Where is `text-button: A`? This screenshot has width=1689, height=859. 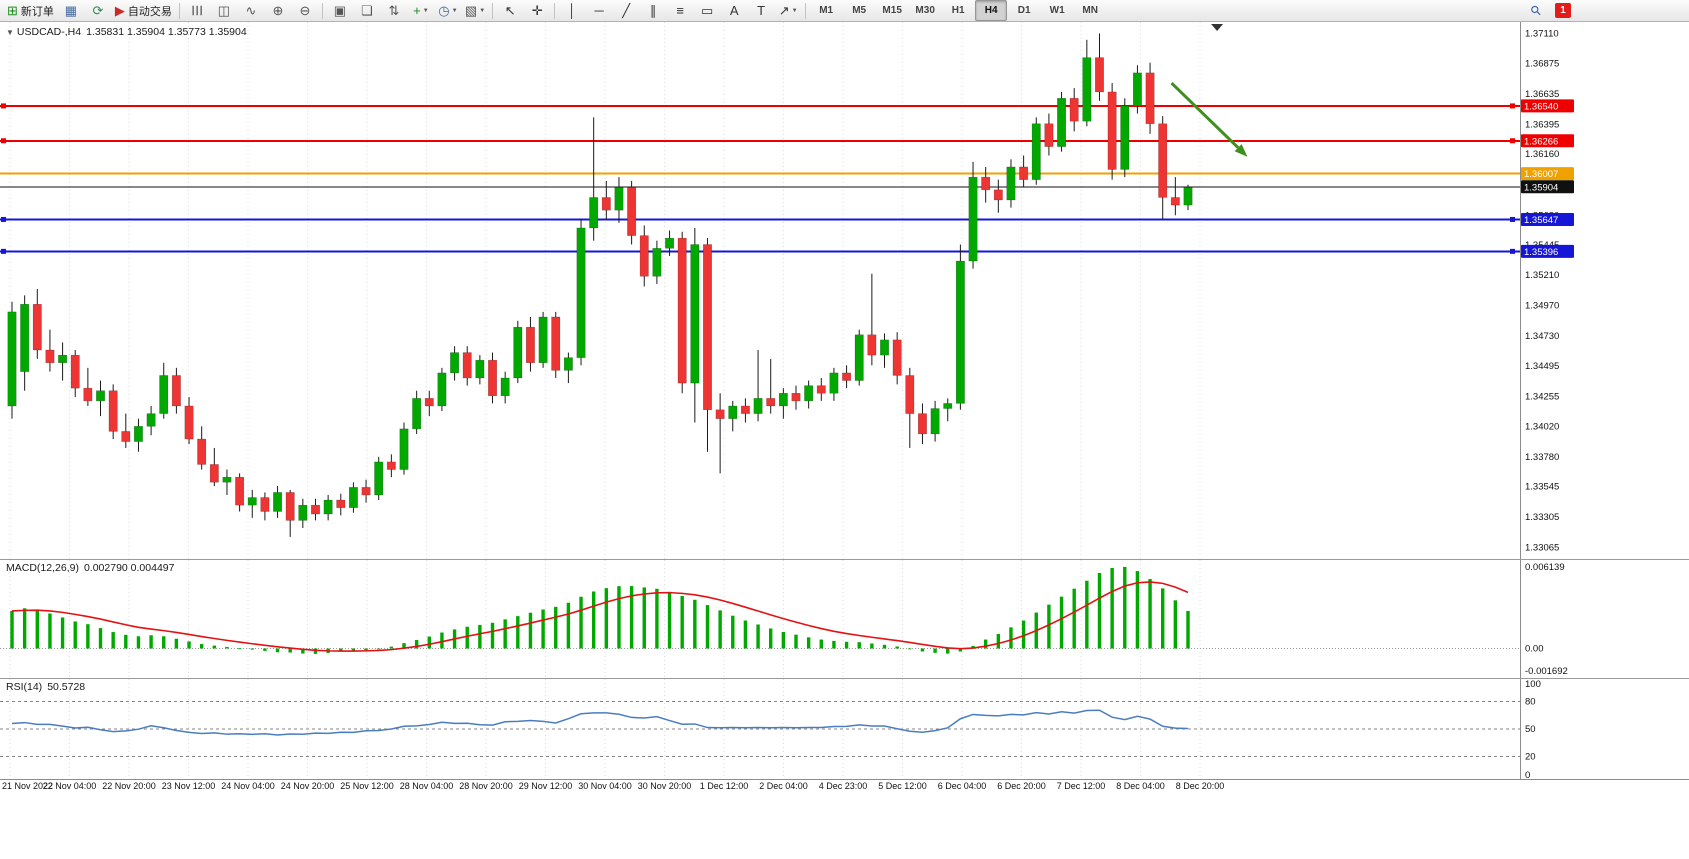
text-button: A is located at coordinates (734, 10).